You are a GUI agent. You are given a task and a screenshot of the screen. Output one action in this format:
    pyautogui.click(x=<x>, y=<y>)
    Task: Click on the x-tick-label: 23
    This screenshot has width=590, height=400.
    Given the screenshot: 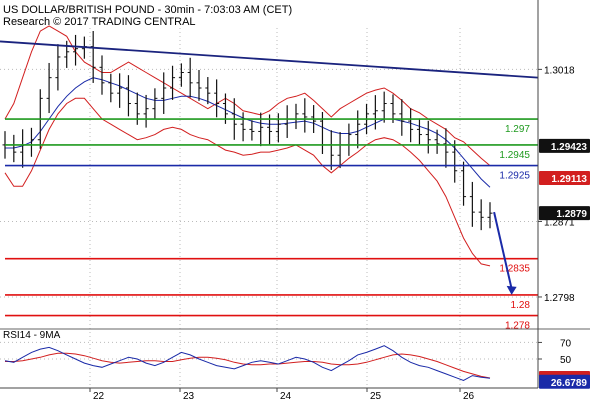 What is the action you would take?
    pyautogui.click(x=189, y=395)
    